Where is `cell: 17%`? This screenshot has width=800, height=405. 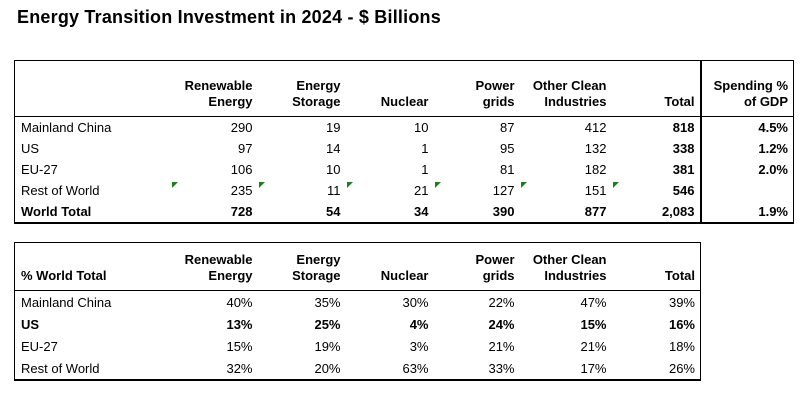 cell: 17% is located at coordinates (593, 368).